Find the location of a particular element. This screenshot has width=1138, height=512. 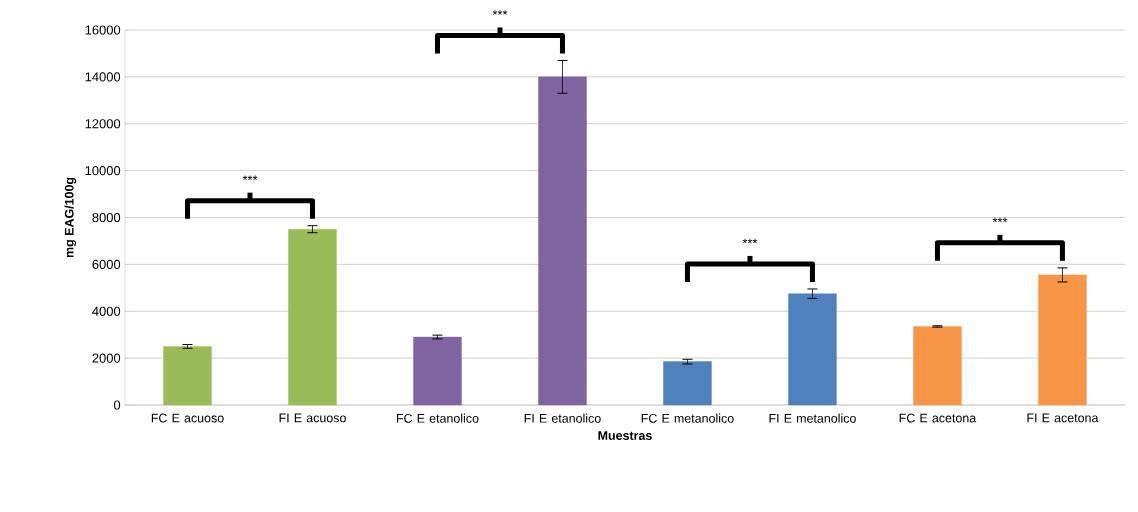

x-tick-label: FI E etanolico is located at coordinates (562, 418).